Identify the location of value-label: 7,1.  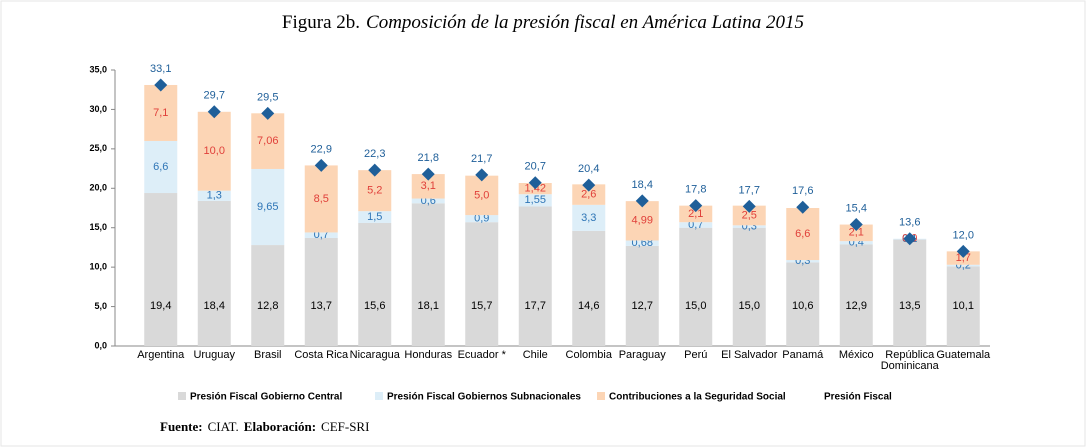
(160, 113).